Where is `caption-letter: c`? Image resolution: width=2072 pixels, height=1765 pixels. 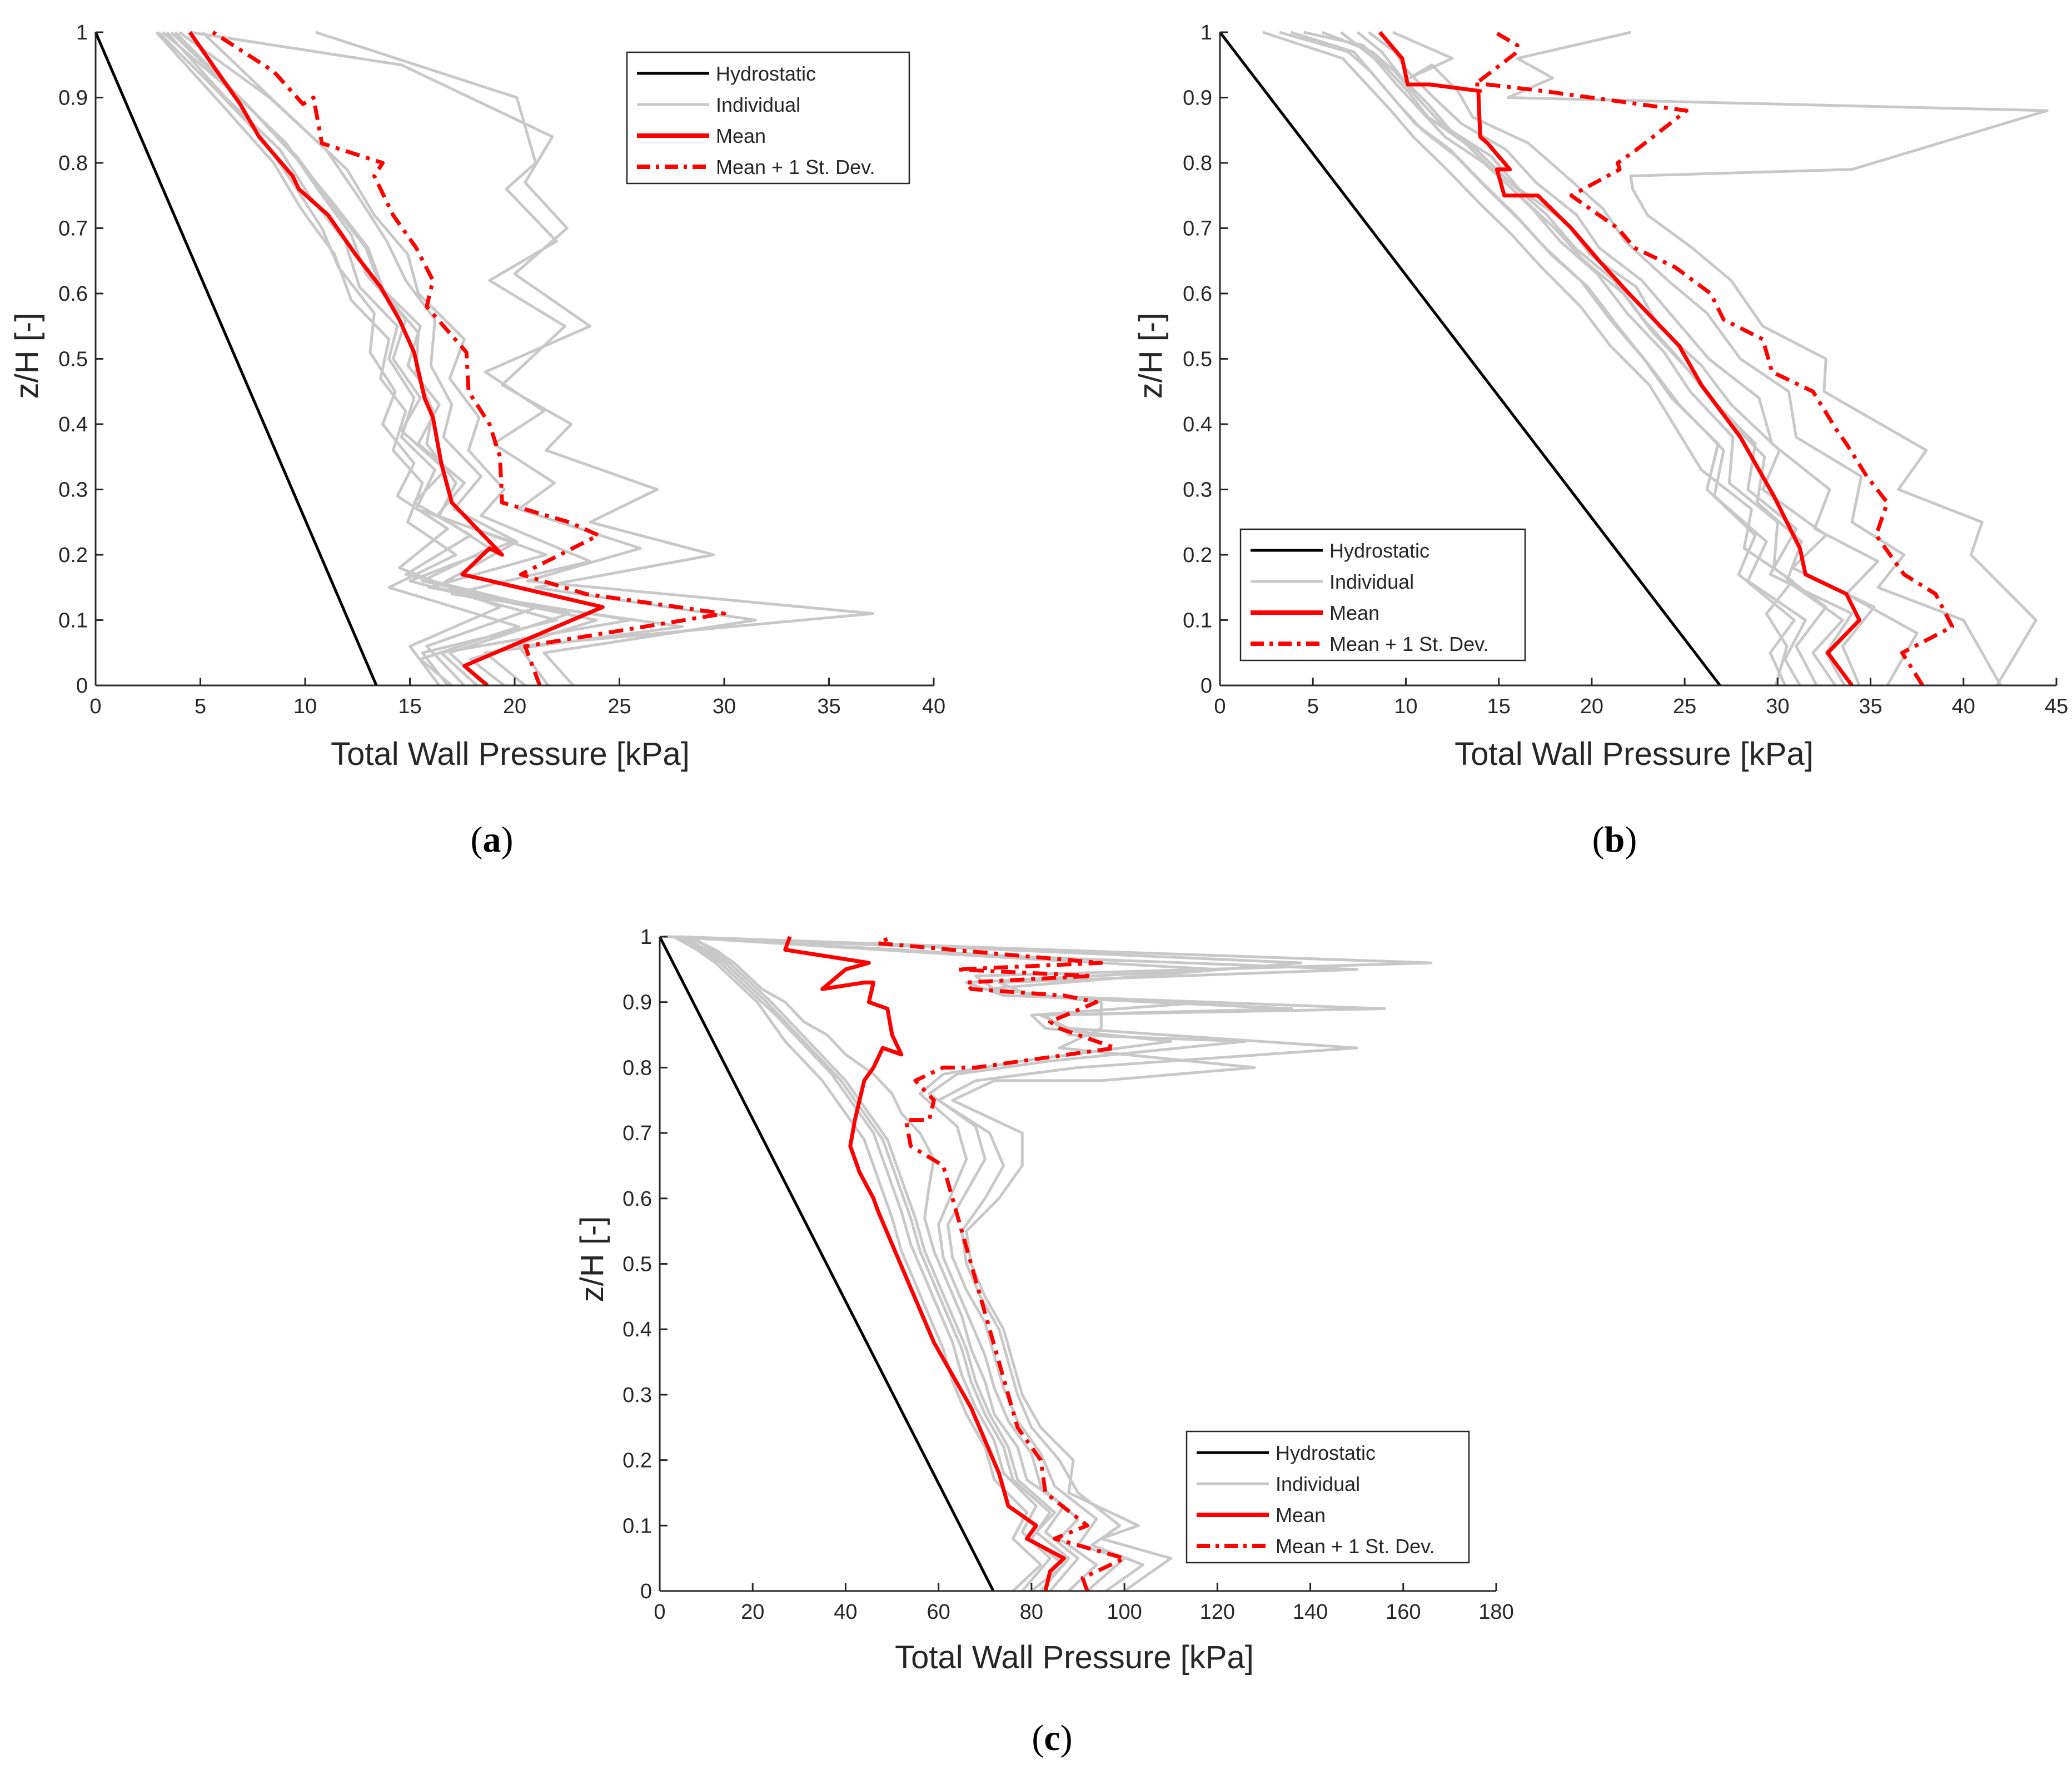 caption-letter: c is located at coordinates (1052, 1738).